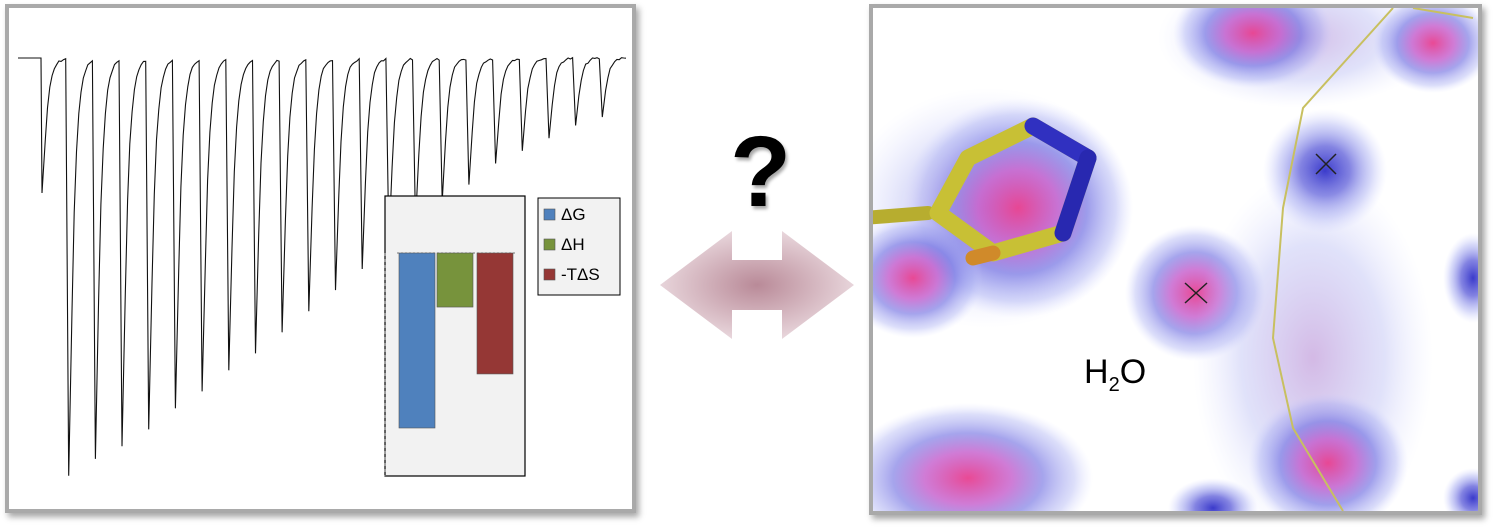 The image size is (1494, 528). I want to click on legend-label-0: ΔG, so click(573, 214).